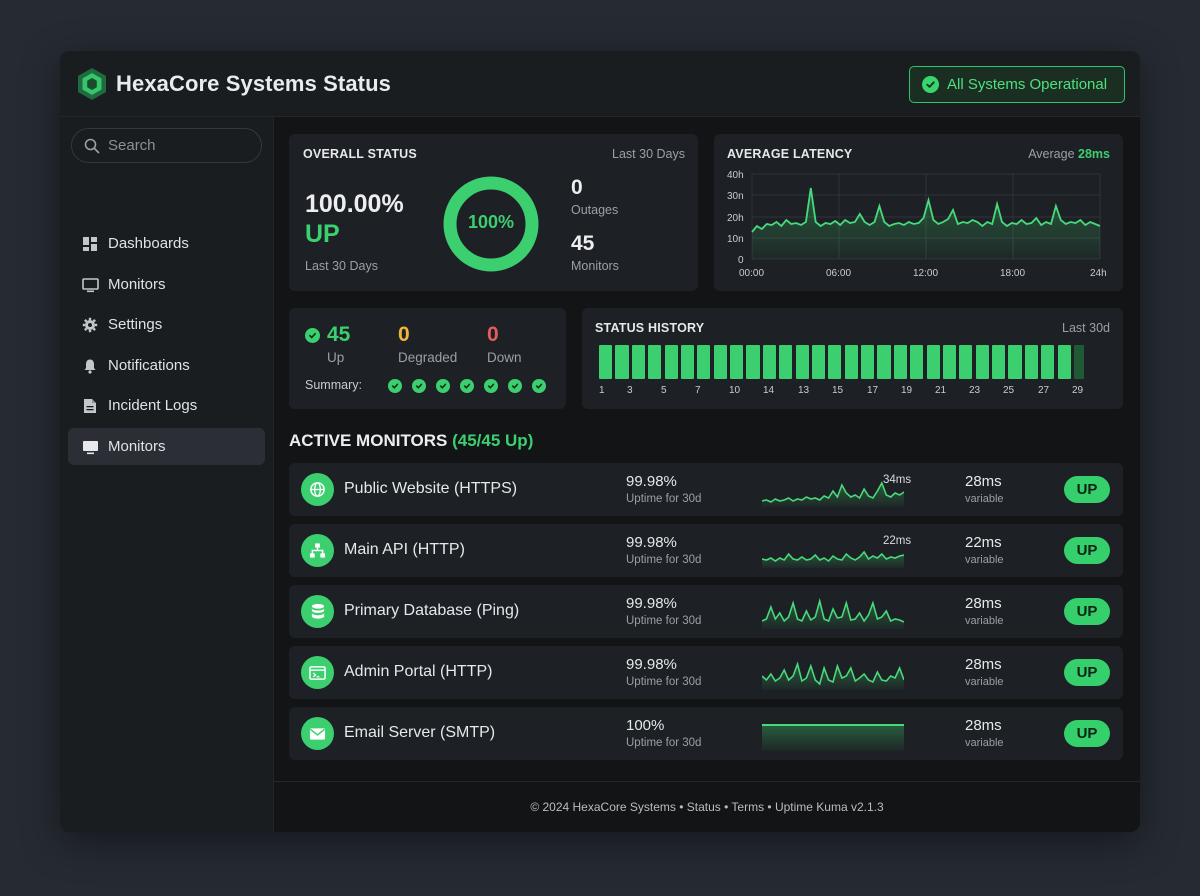  Describe the element at coordinates (132, 145) in the screenshot. I see `search-placeholder: Search` at that location.